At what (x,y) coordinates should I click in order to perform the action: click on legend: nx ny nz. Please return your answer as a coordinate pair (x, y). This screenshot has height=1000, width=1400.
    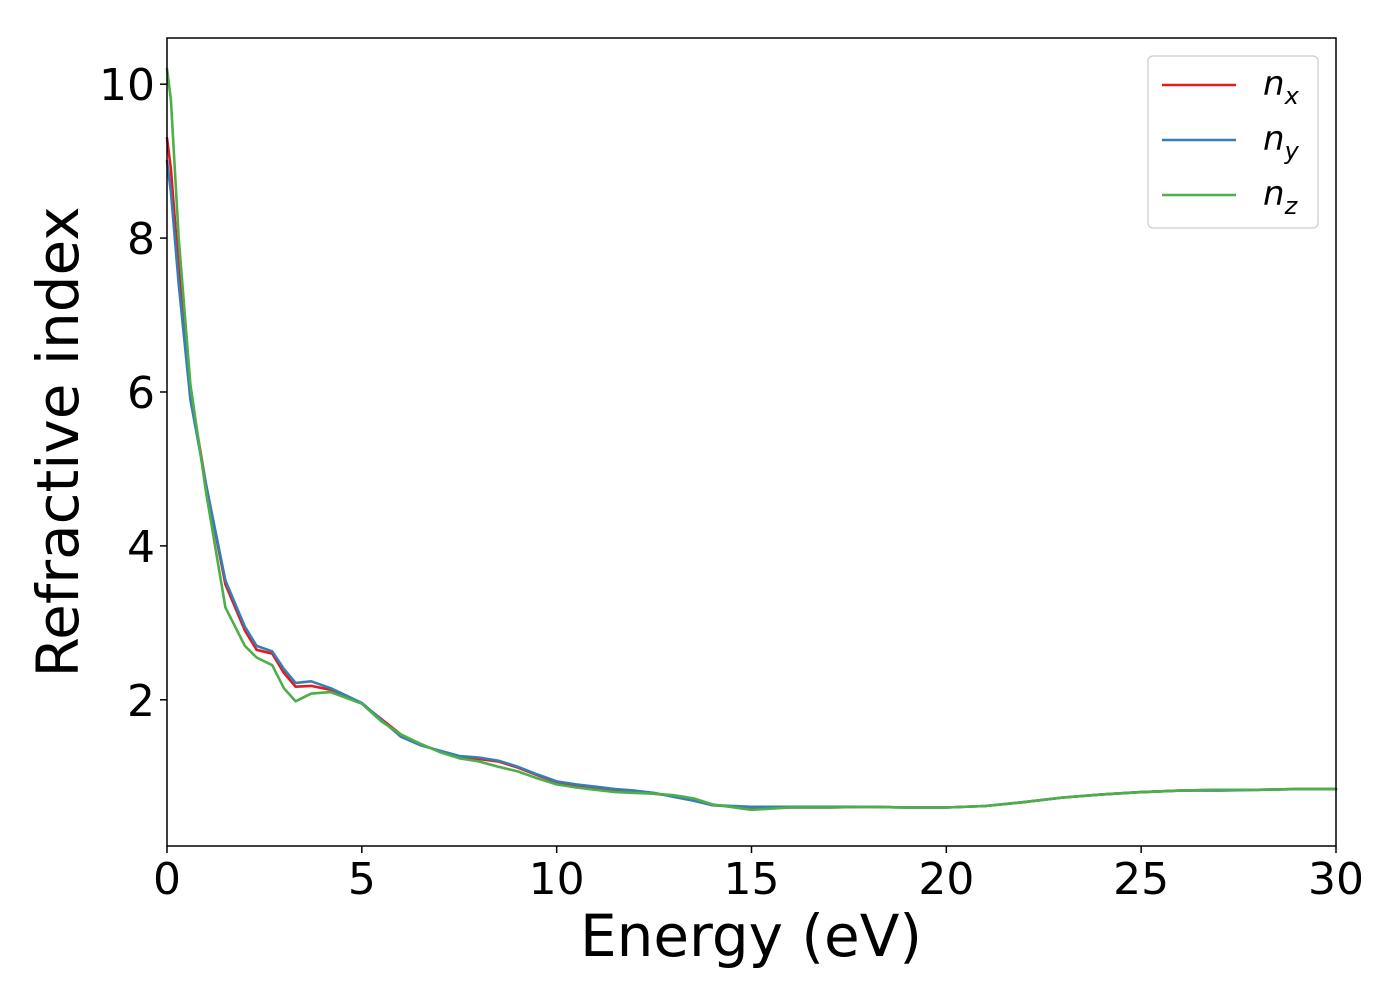
    Looking at the image, I should click on (1233, 142).